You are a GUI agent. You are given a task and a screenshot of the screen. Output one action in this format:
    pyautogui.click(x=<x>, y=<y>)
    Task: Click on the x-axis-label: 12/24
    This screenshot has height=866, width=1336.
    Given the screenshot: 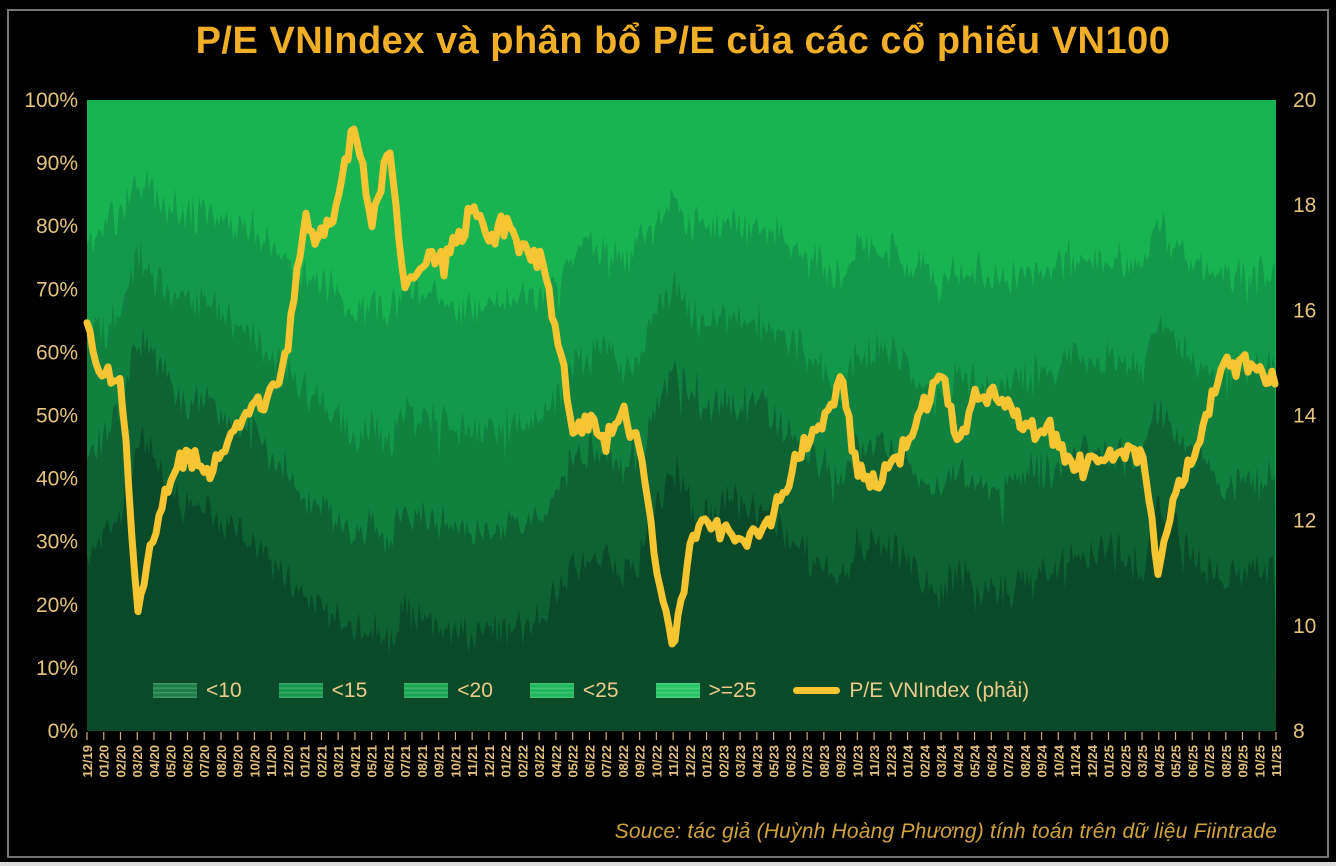 What is the action you would take?
    pyautogui.click(x=1092, y=760)
    